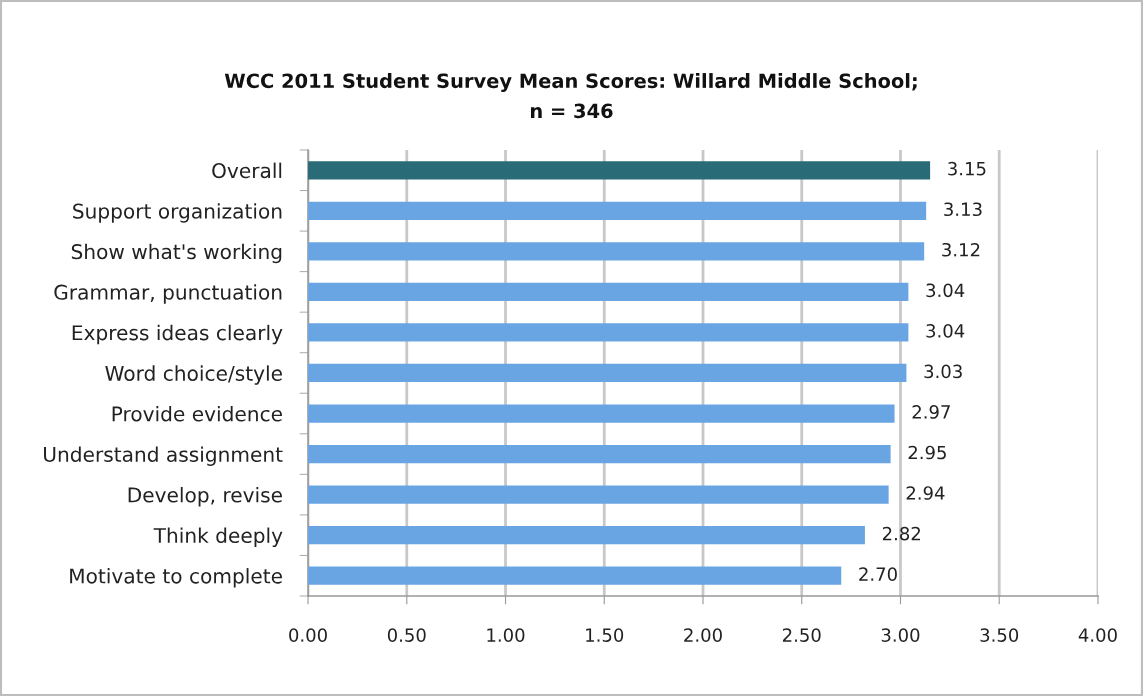 The width and height of the screenshot is (1143, 696). I want to click on x-tick-label: 0.00, so click(308, 635).